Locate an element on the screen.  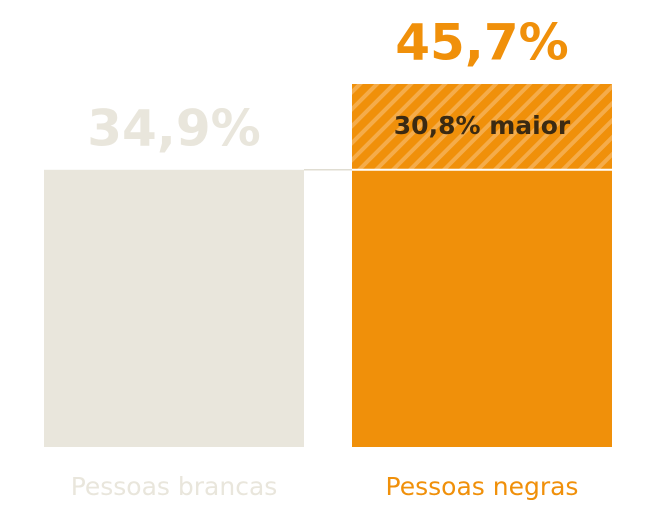
category-label: Pessoas brancas is located at coordinates (174, 486).